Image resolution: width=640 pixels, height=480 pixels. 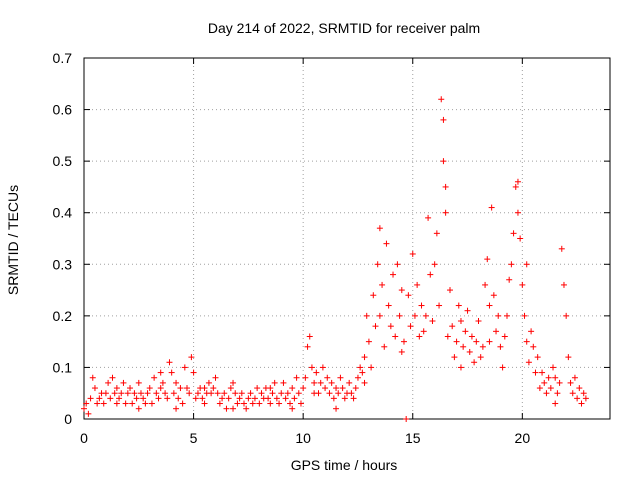 I want to click on x-tick-labels: 0 5 10 15 20, so click(x=305, y=438).